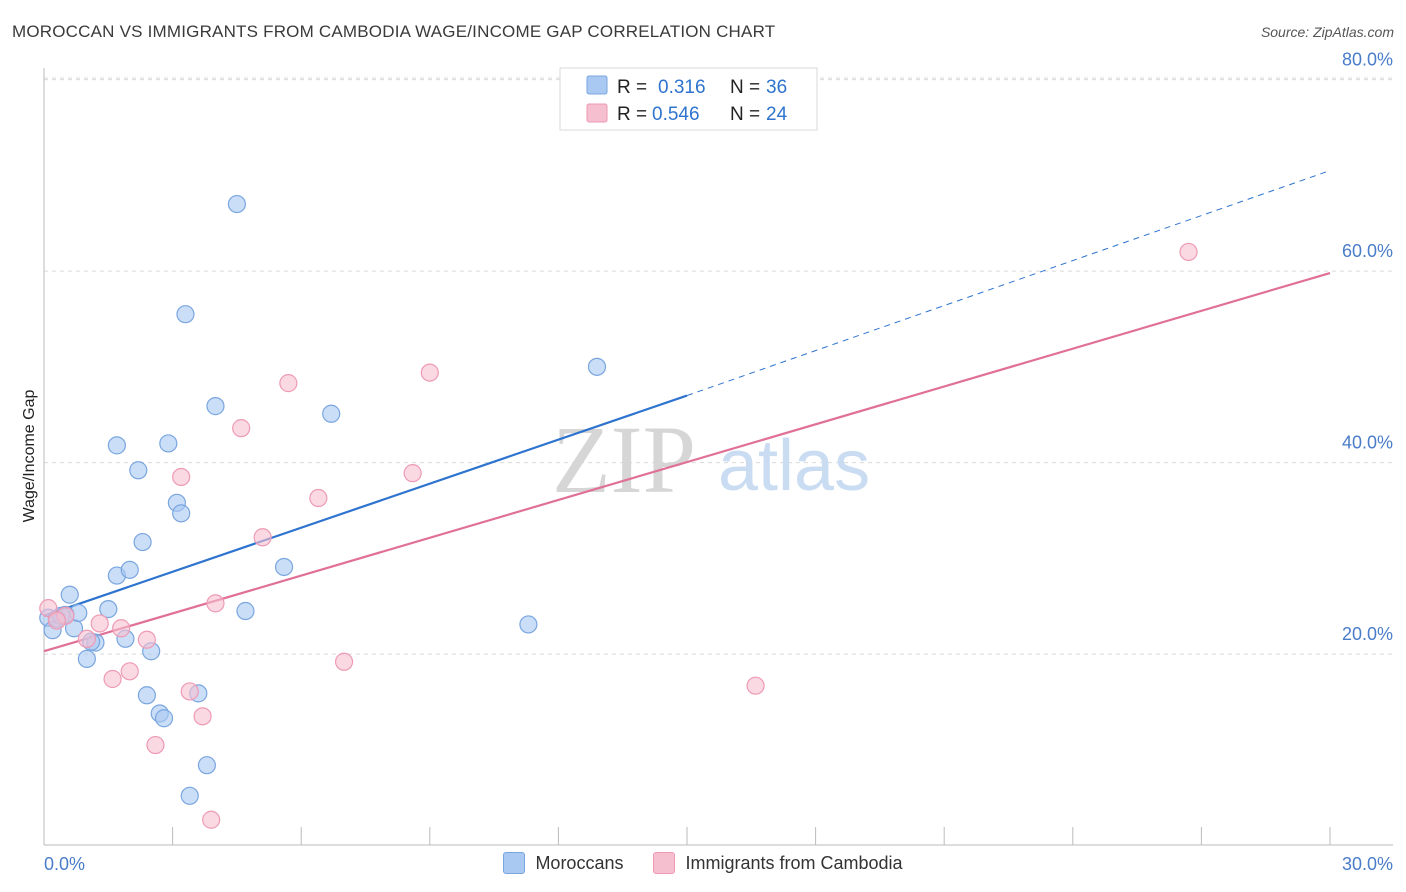 The image size is (1406, 892). I want to click on legend-n-value: 24, so click(777, 114).